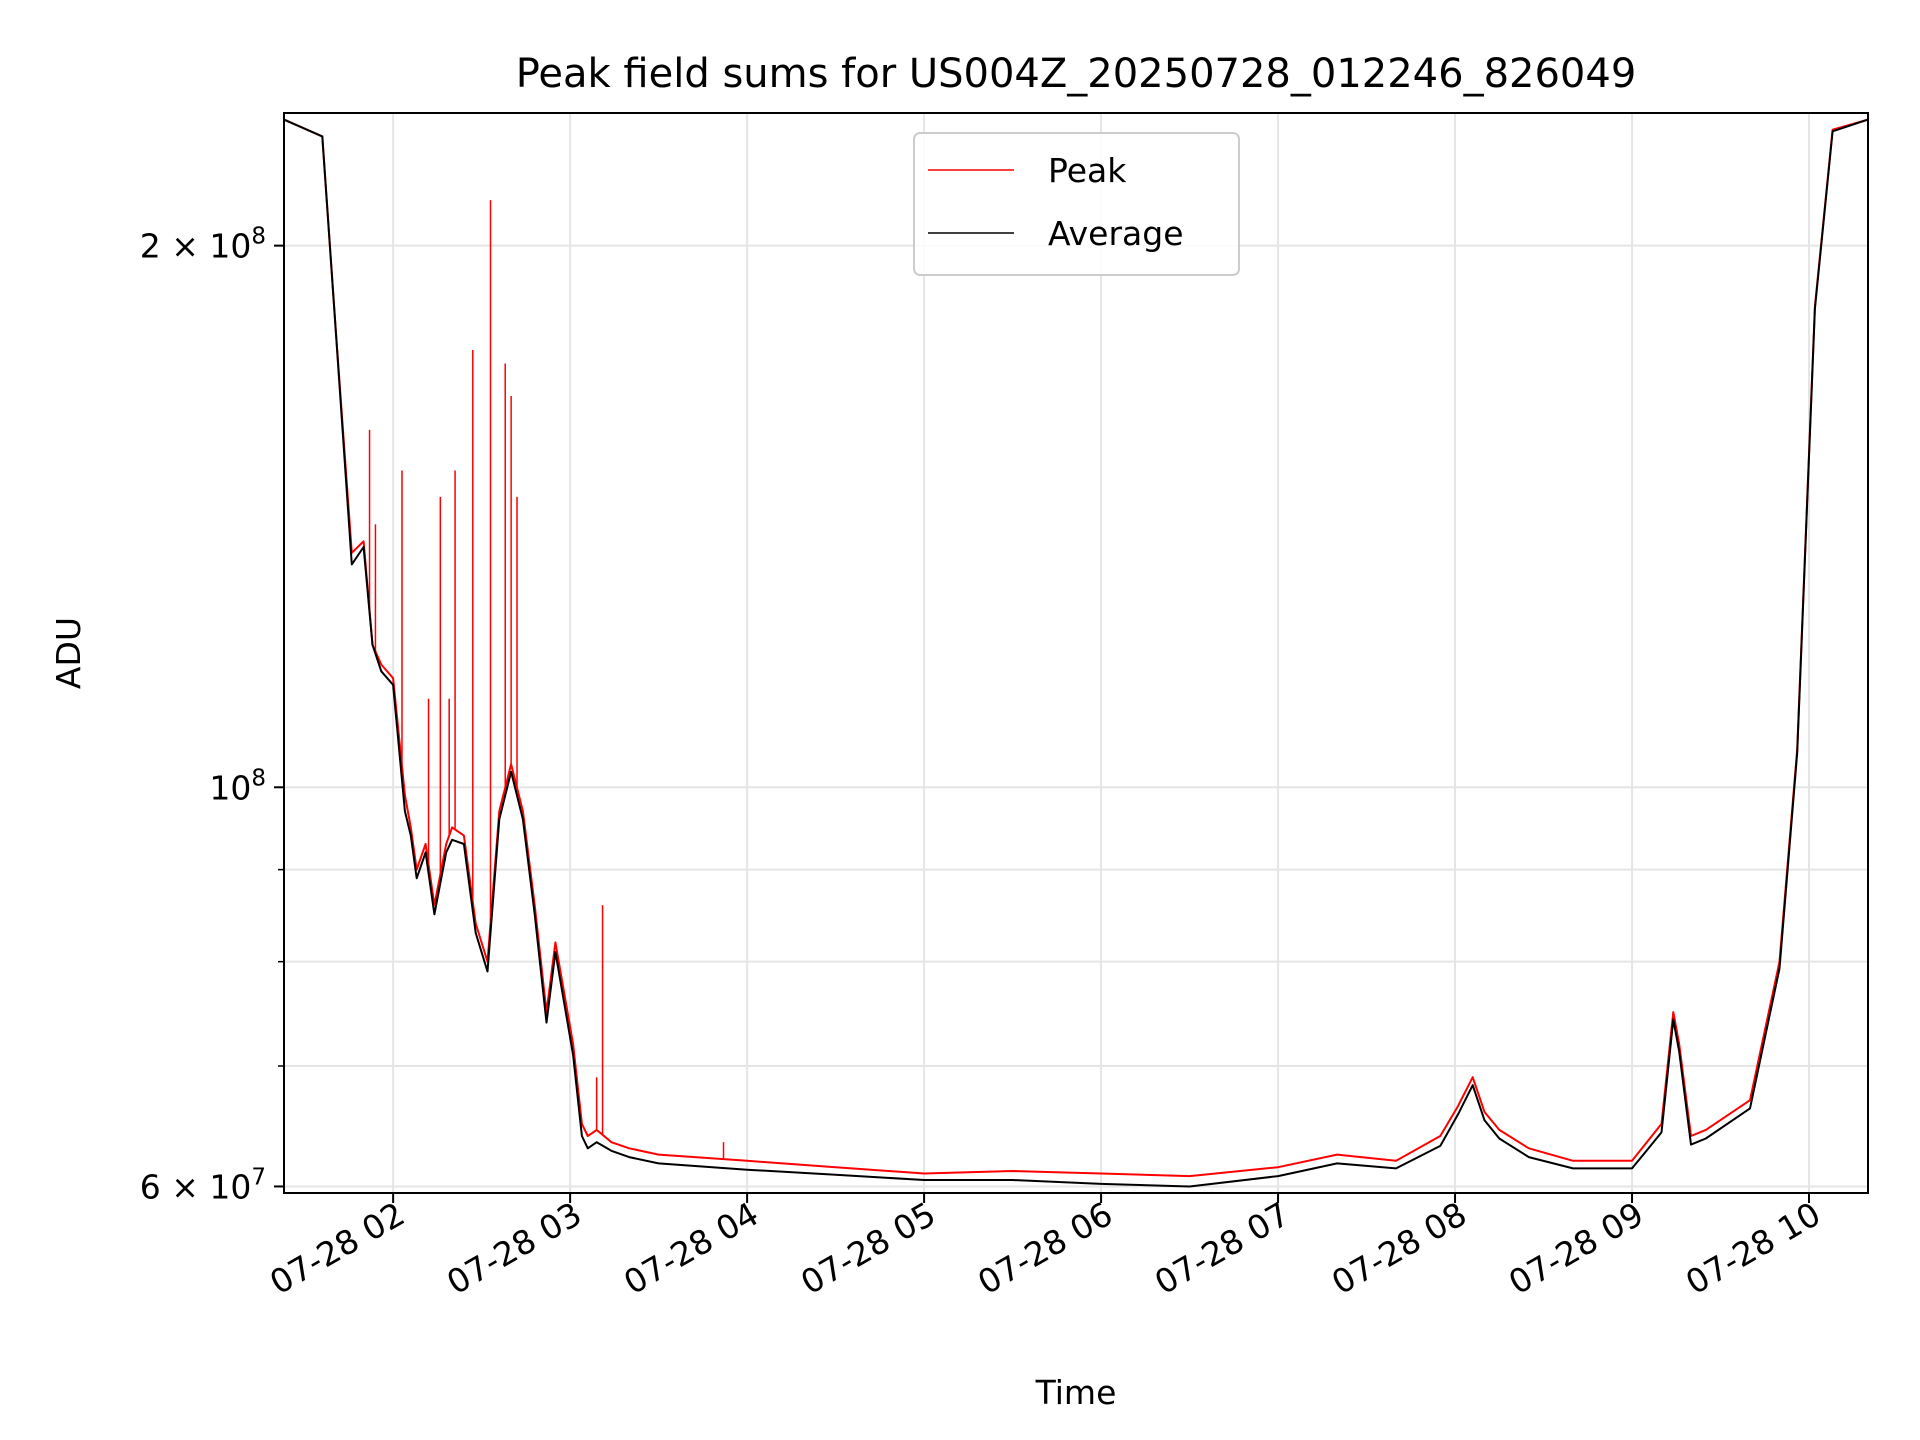 This screenshot has height=1440, width=1920. Describe the element at coordinates (237, 786) in the screenshot. I see `y-tick-label: 108` at that location.